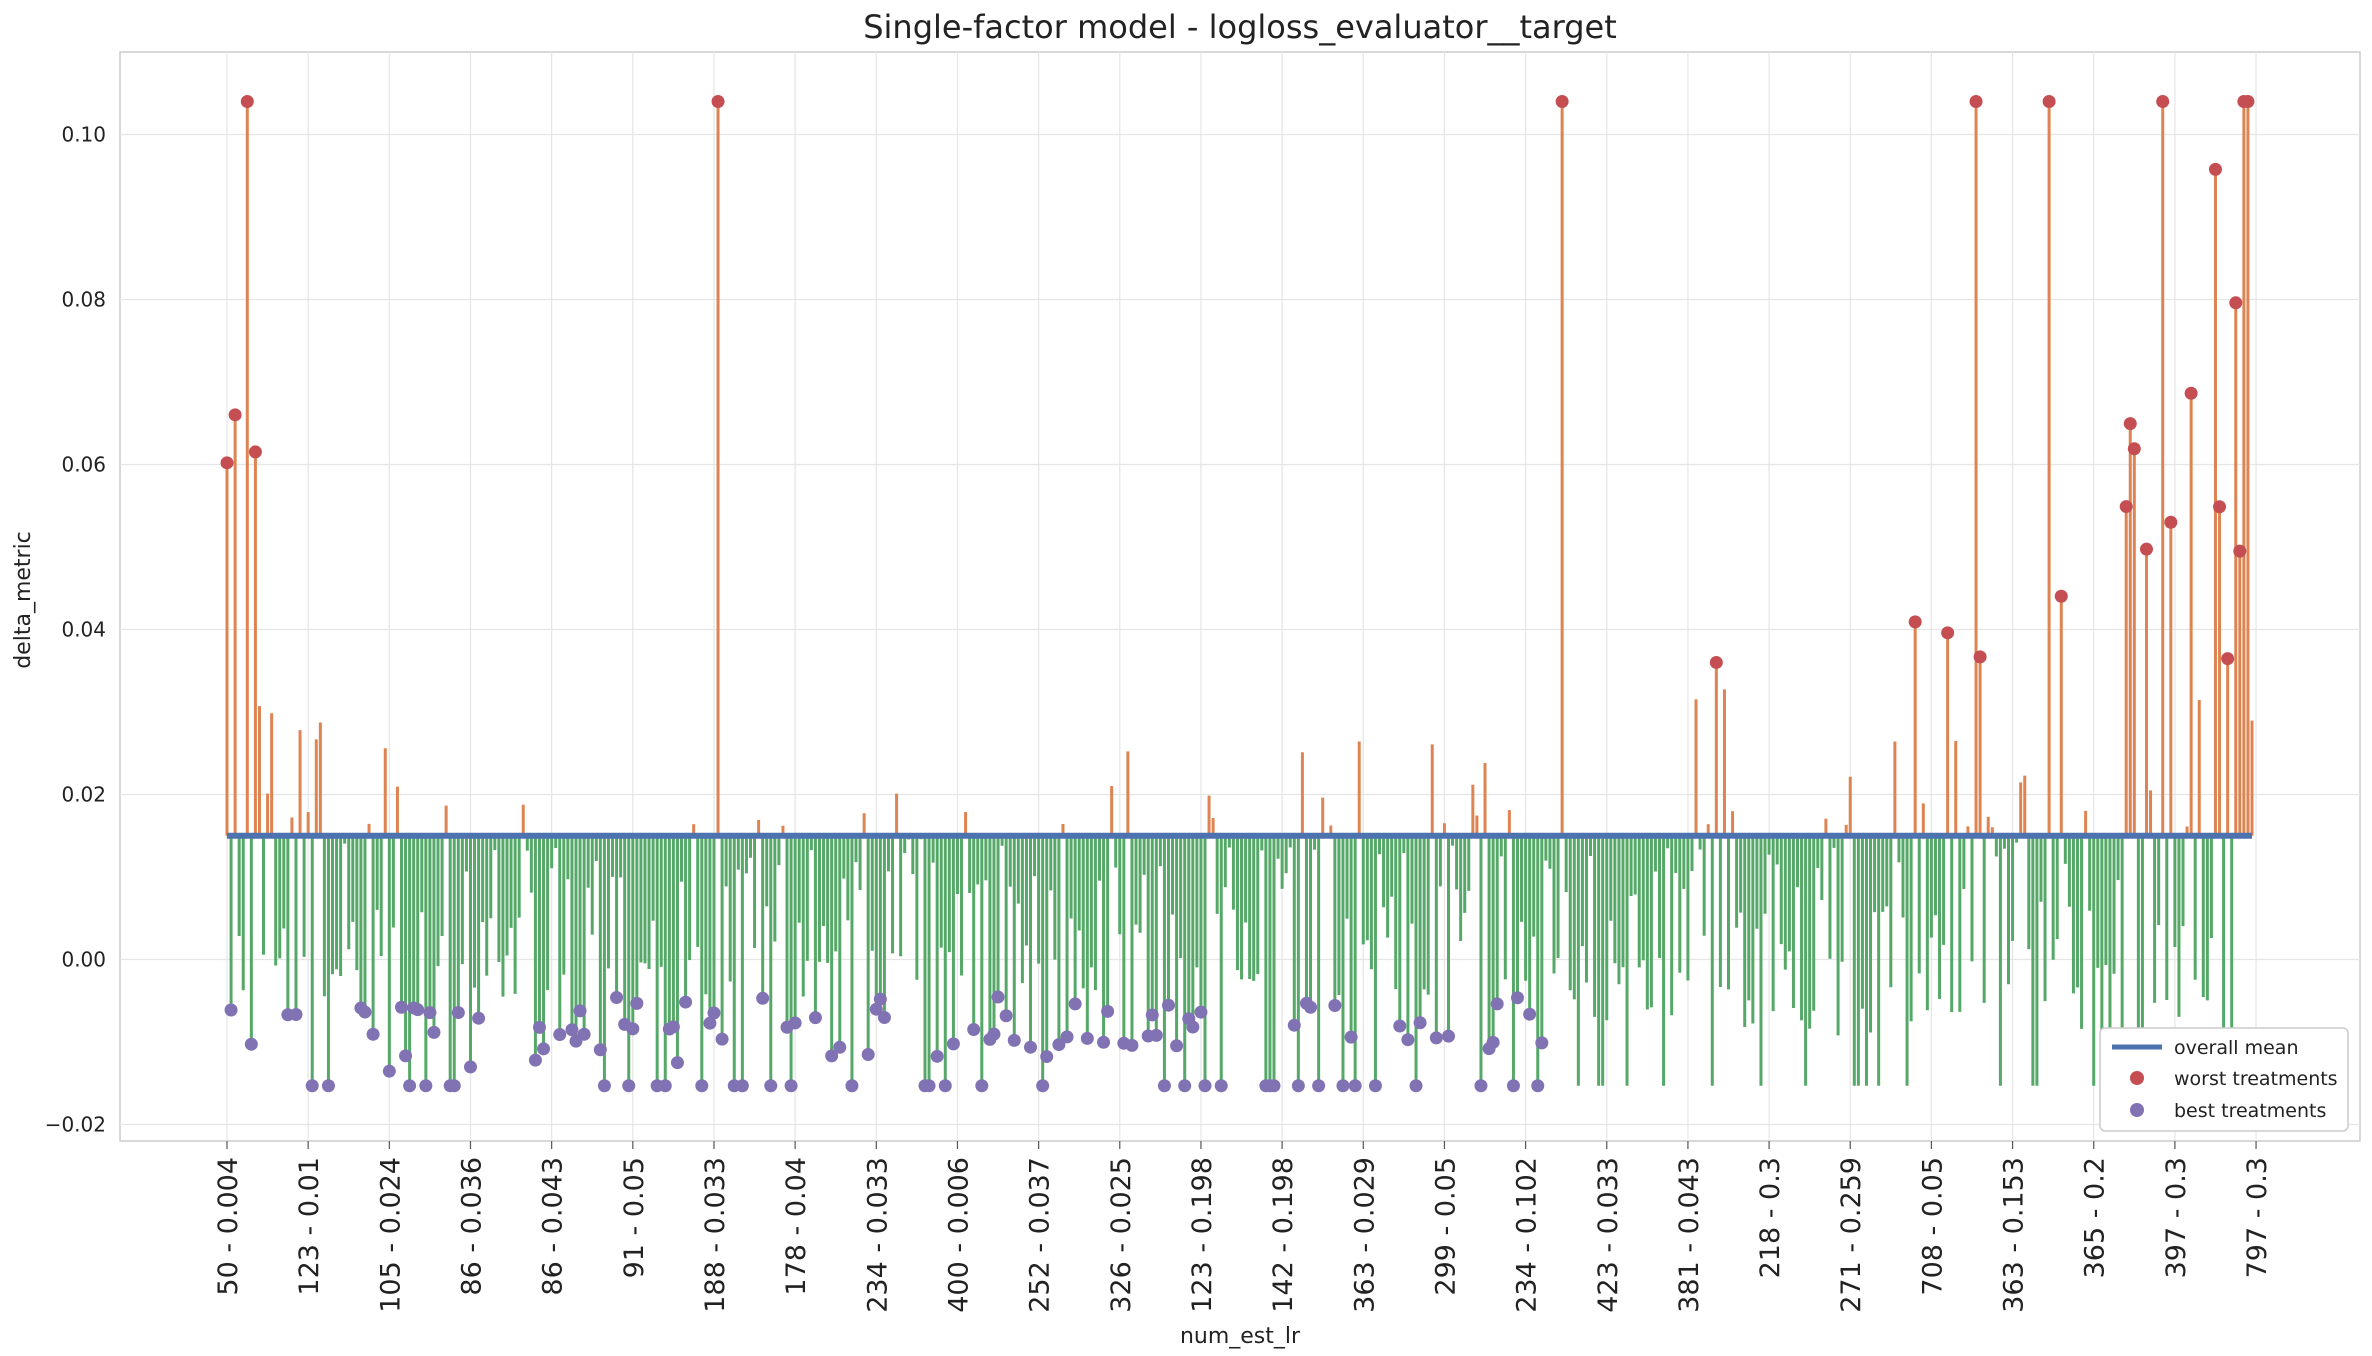 The image size is (2372, 1356). I want to click on x-tick-label: 50 - 0.004, so click(228, 1226).